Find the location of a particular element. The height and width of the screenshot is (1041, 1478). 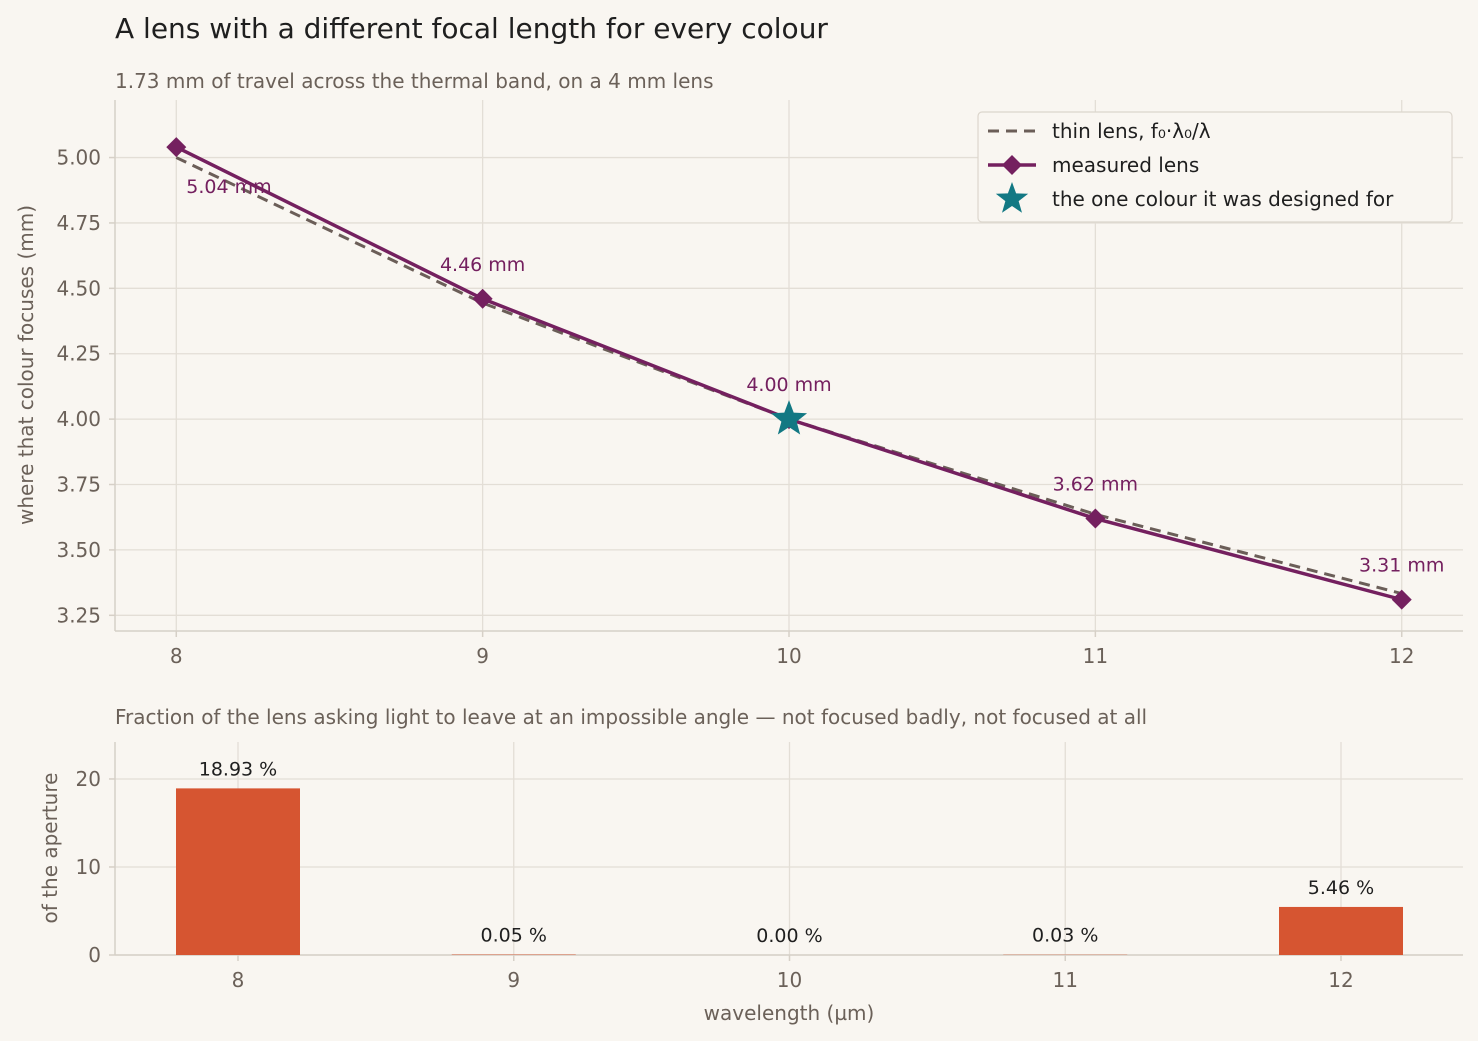

bottom-x-tick-label: 12 is located at coordinates (1340, 980).